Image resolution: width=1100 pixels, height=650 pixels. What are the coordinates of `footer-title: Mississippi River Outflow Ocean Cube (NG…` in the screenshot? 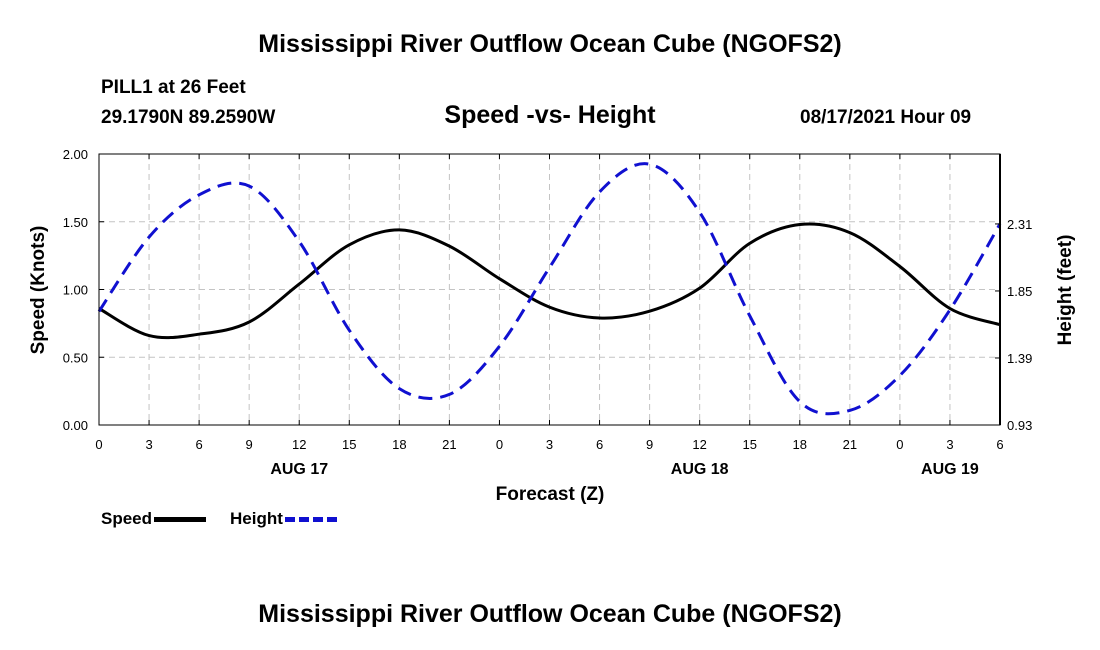 It's located at (550, 614).